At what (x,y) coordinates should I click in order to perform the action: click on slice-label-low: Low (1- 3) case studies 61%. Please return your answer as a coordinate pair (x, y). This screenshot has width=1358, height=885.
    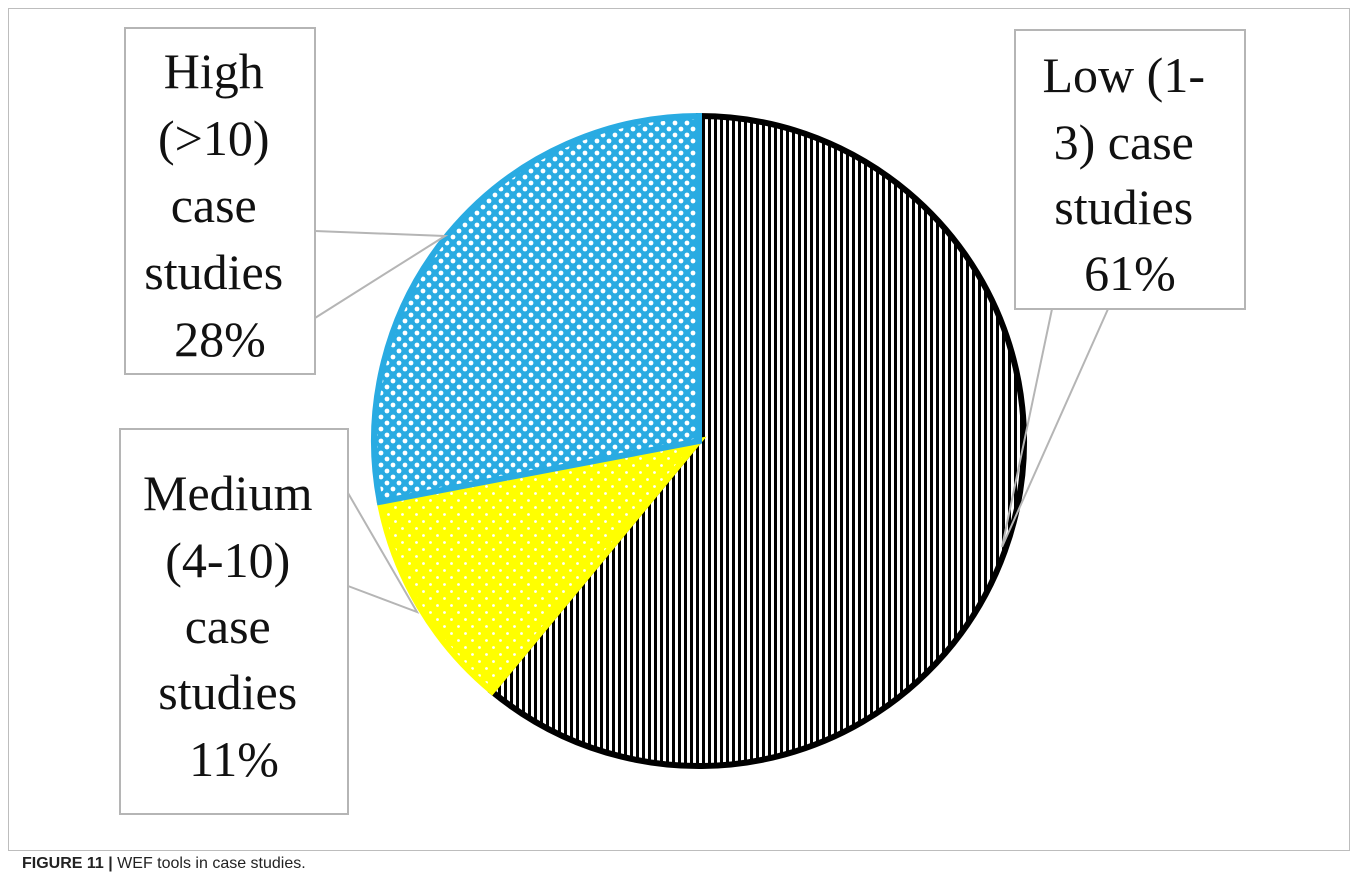
    Looking at the image, I should click on (1130, 174).